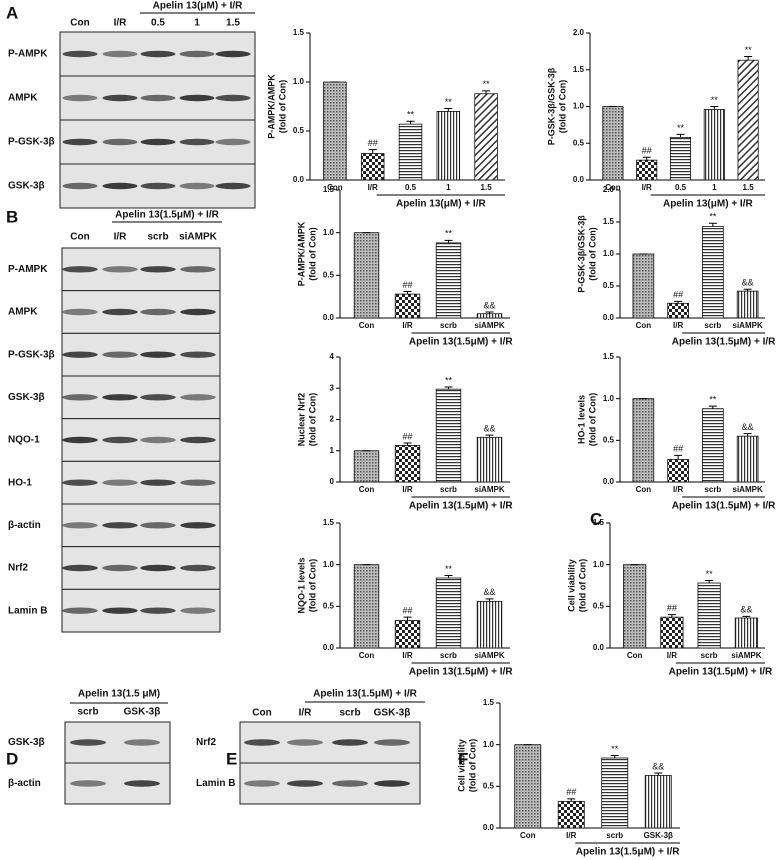  Describe the element at coordinates (579, 32) in the screenshot. I see `y-tick-label: 2.0` at that location.